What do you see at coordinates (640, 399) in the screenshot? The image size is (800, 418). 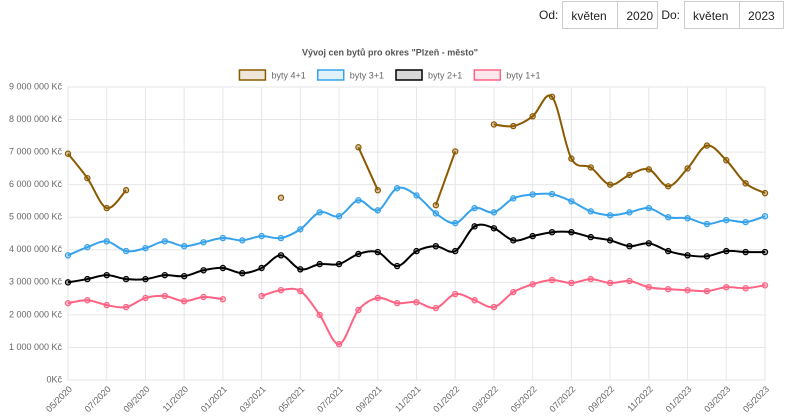 I see `x-tick-label: 11/2022` at bounding box center [640, 399].